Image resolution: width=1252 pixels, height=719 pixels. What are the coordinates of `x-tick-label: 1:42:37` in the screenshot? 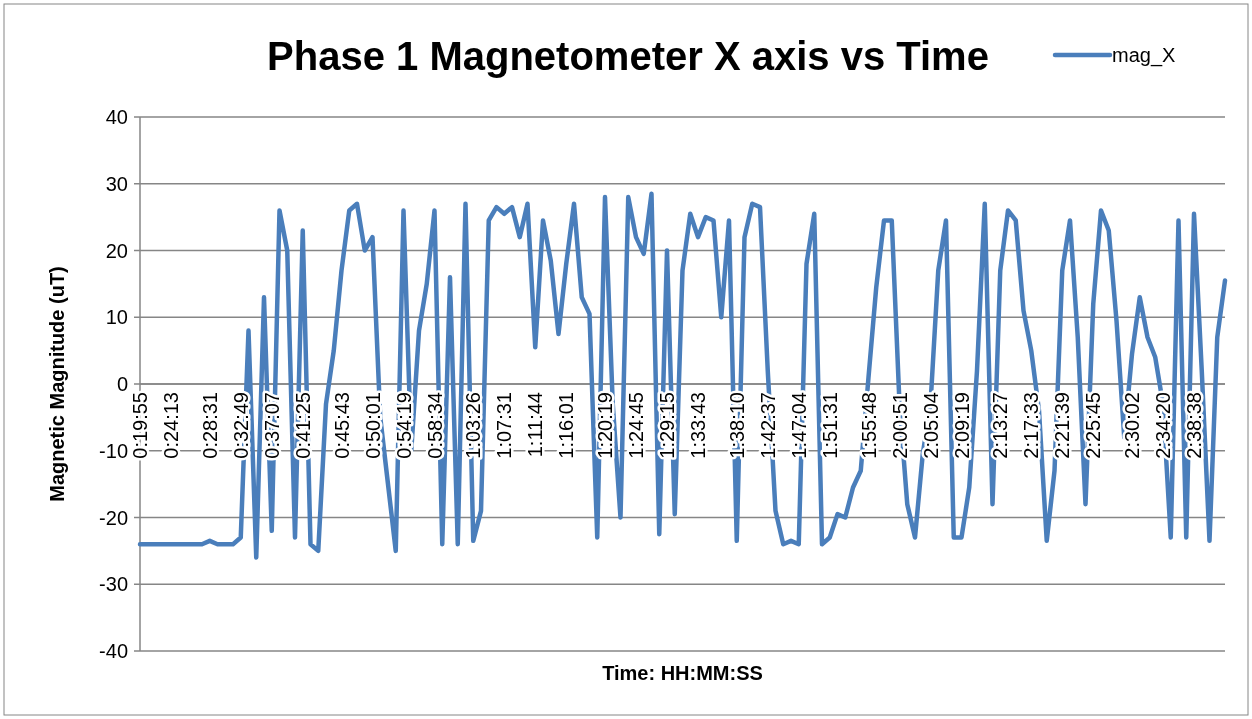 It's located at (767, 425).